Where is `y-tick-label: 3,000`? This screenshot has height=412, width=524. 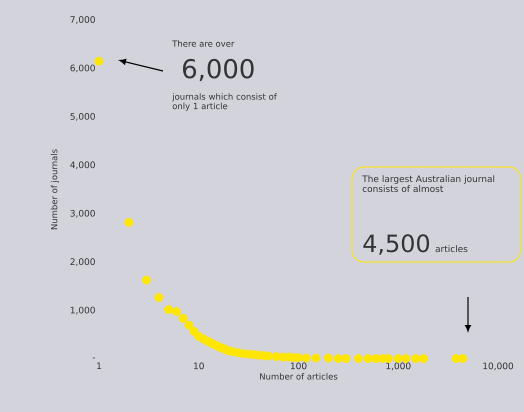 y-tick-label: 3,000 is located at coordinates (82, 214).